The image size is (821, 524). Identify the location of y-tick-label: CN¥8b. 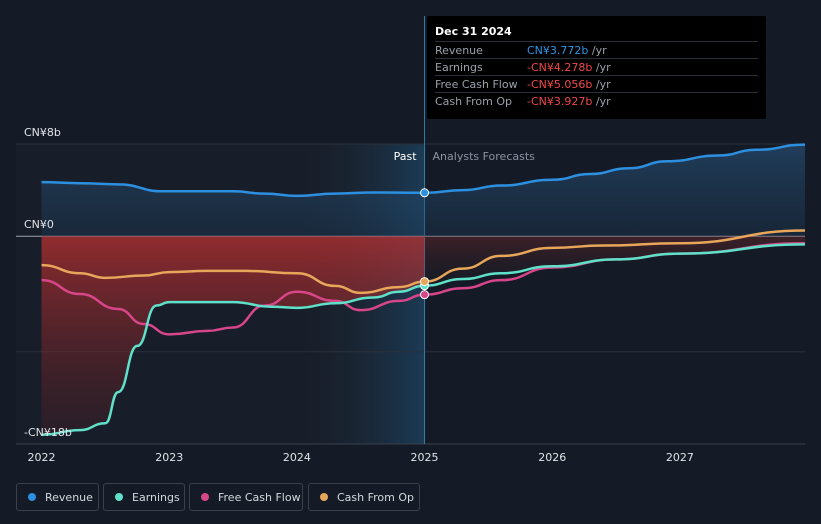
(42, 132).